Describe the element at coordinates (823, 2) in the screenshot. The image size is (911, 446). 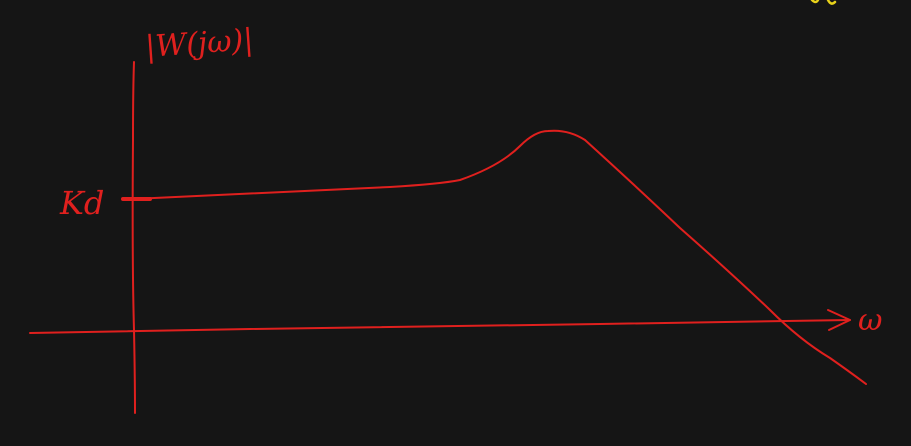
I see `yellow-ink-mark` at that location.